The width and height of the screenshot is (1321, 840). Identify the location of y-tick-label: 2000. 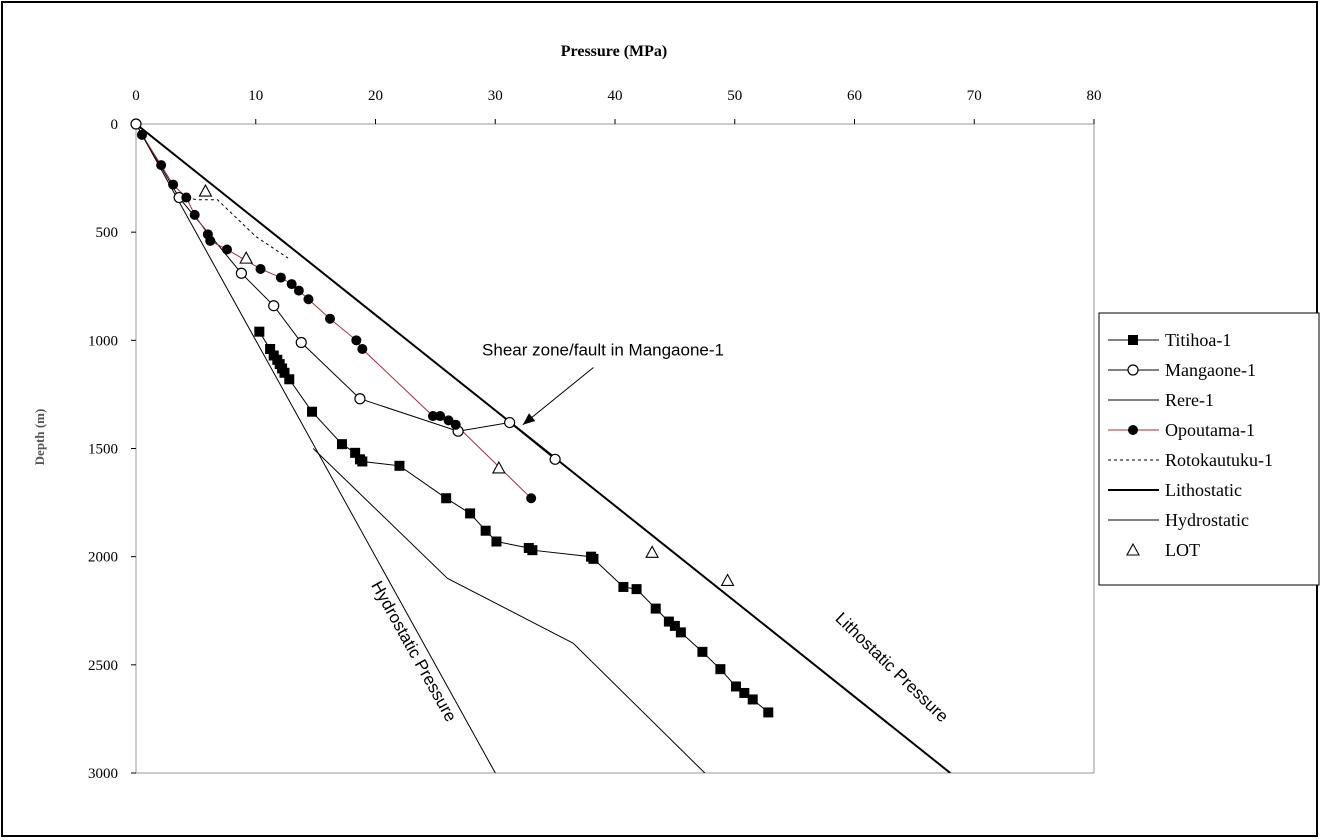
(103, 558).